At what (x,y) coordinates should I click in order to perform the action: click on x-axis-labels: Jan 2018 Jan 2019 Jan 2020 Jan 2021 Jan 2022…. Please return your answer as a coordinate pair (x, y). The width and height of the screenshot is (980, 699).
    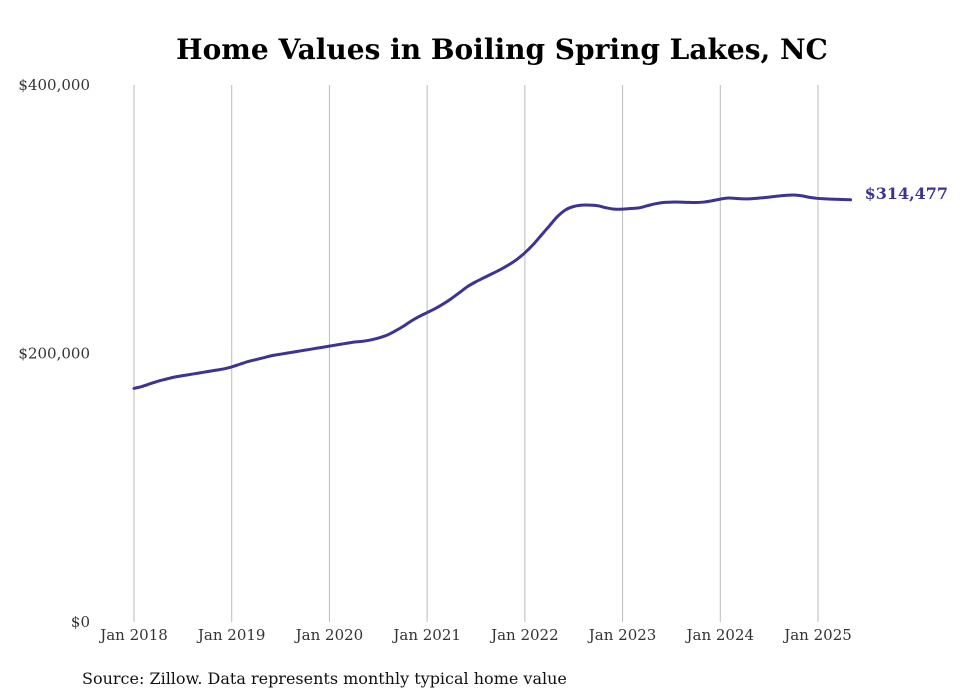
    Looking at the image, I should click on (475, 635).